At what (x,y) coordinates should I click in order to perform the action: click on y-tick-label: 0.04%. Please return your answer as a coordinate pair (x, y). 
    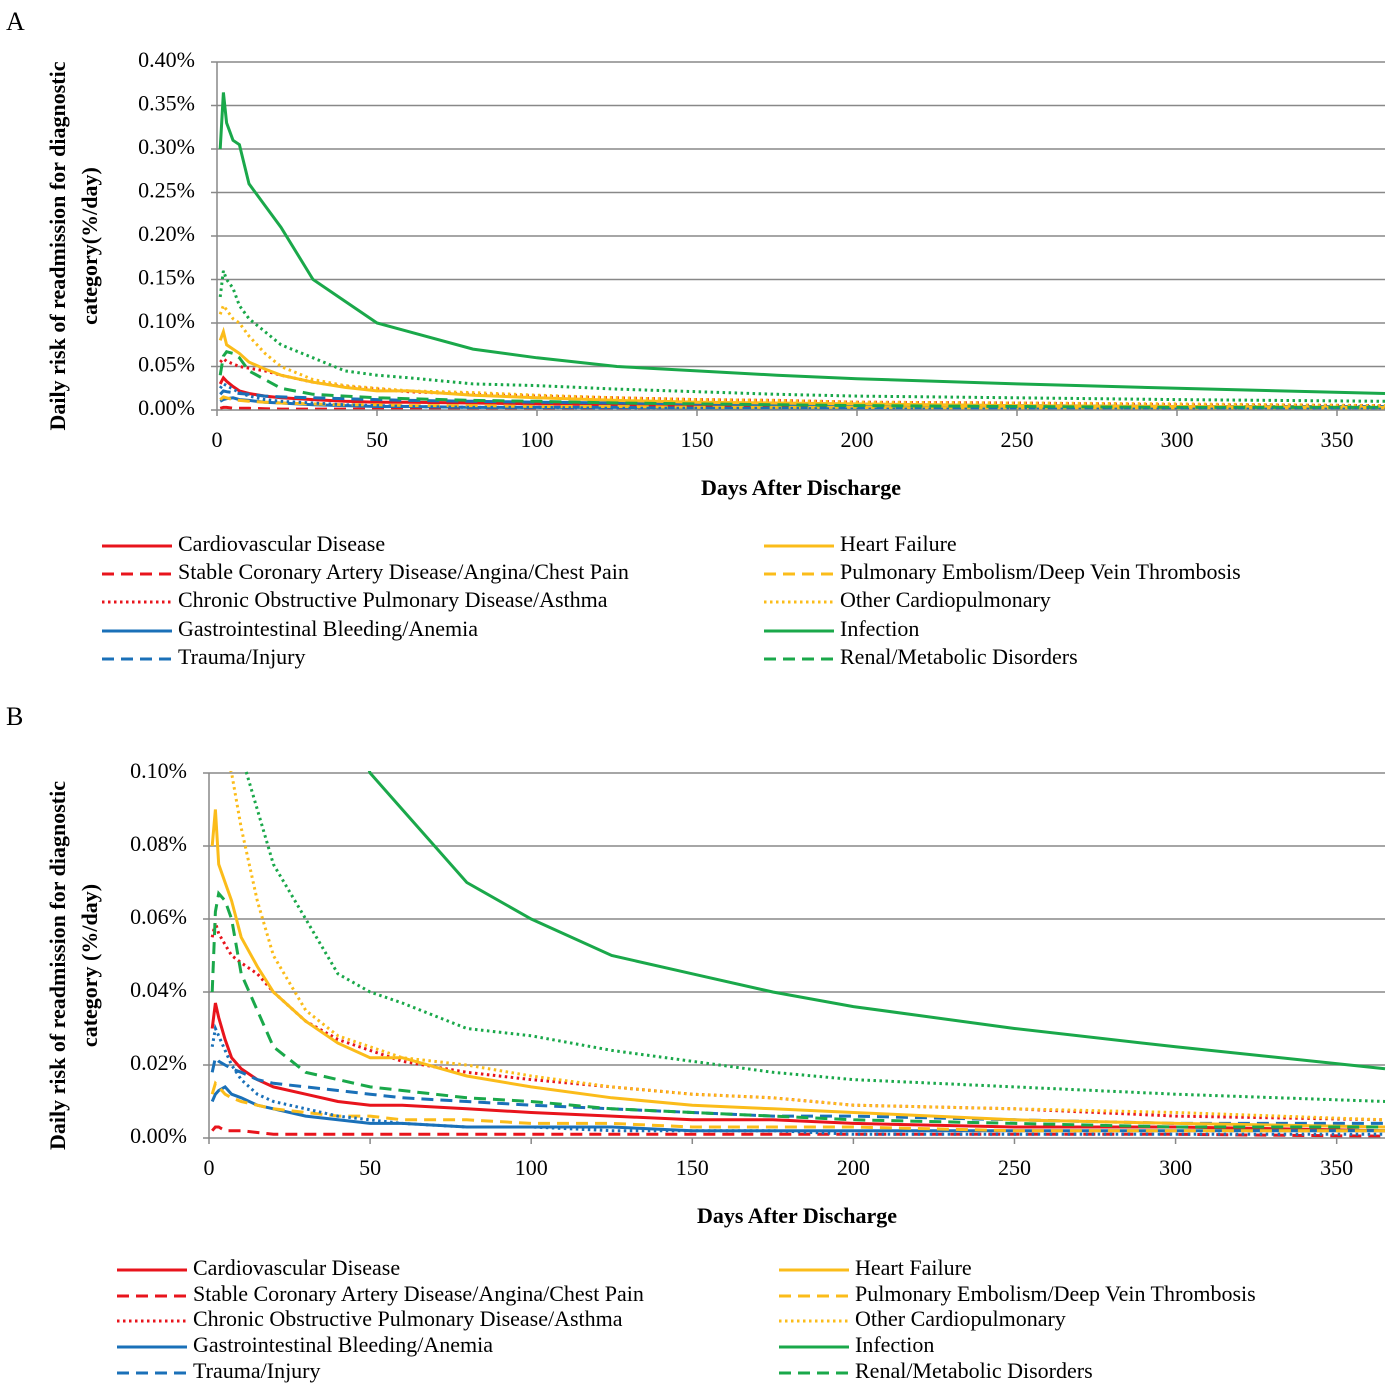
    Looking at the image, I should click on (158, 989).